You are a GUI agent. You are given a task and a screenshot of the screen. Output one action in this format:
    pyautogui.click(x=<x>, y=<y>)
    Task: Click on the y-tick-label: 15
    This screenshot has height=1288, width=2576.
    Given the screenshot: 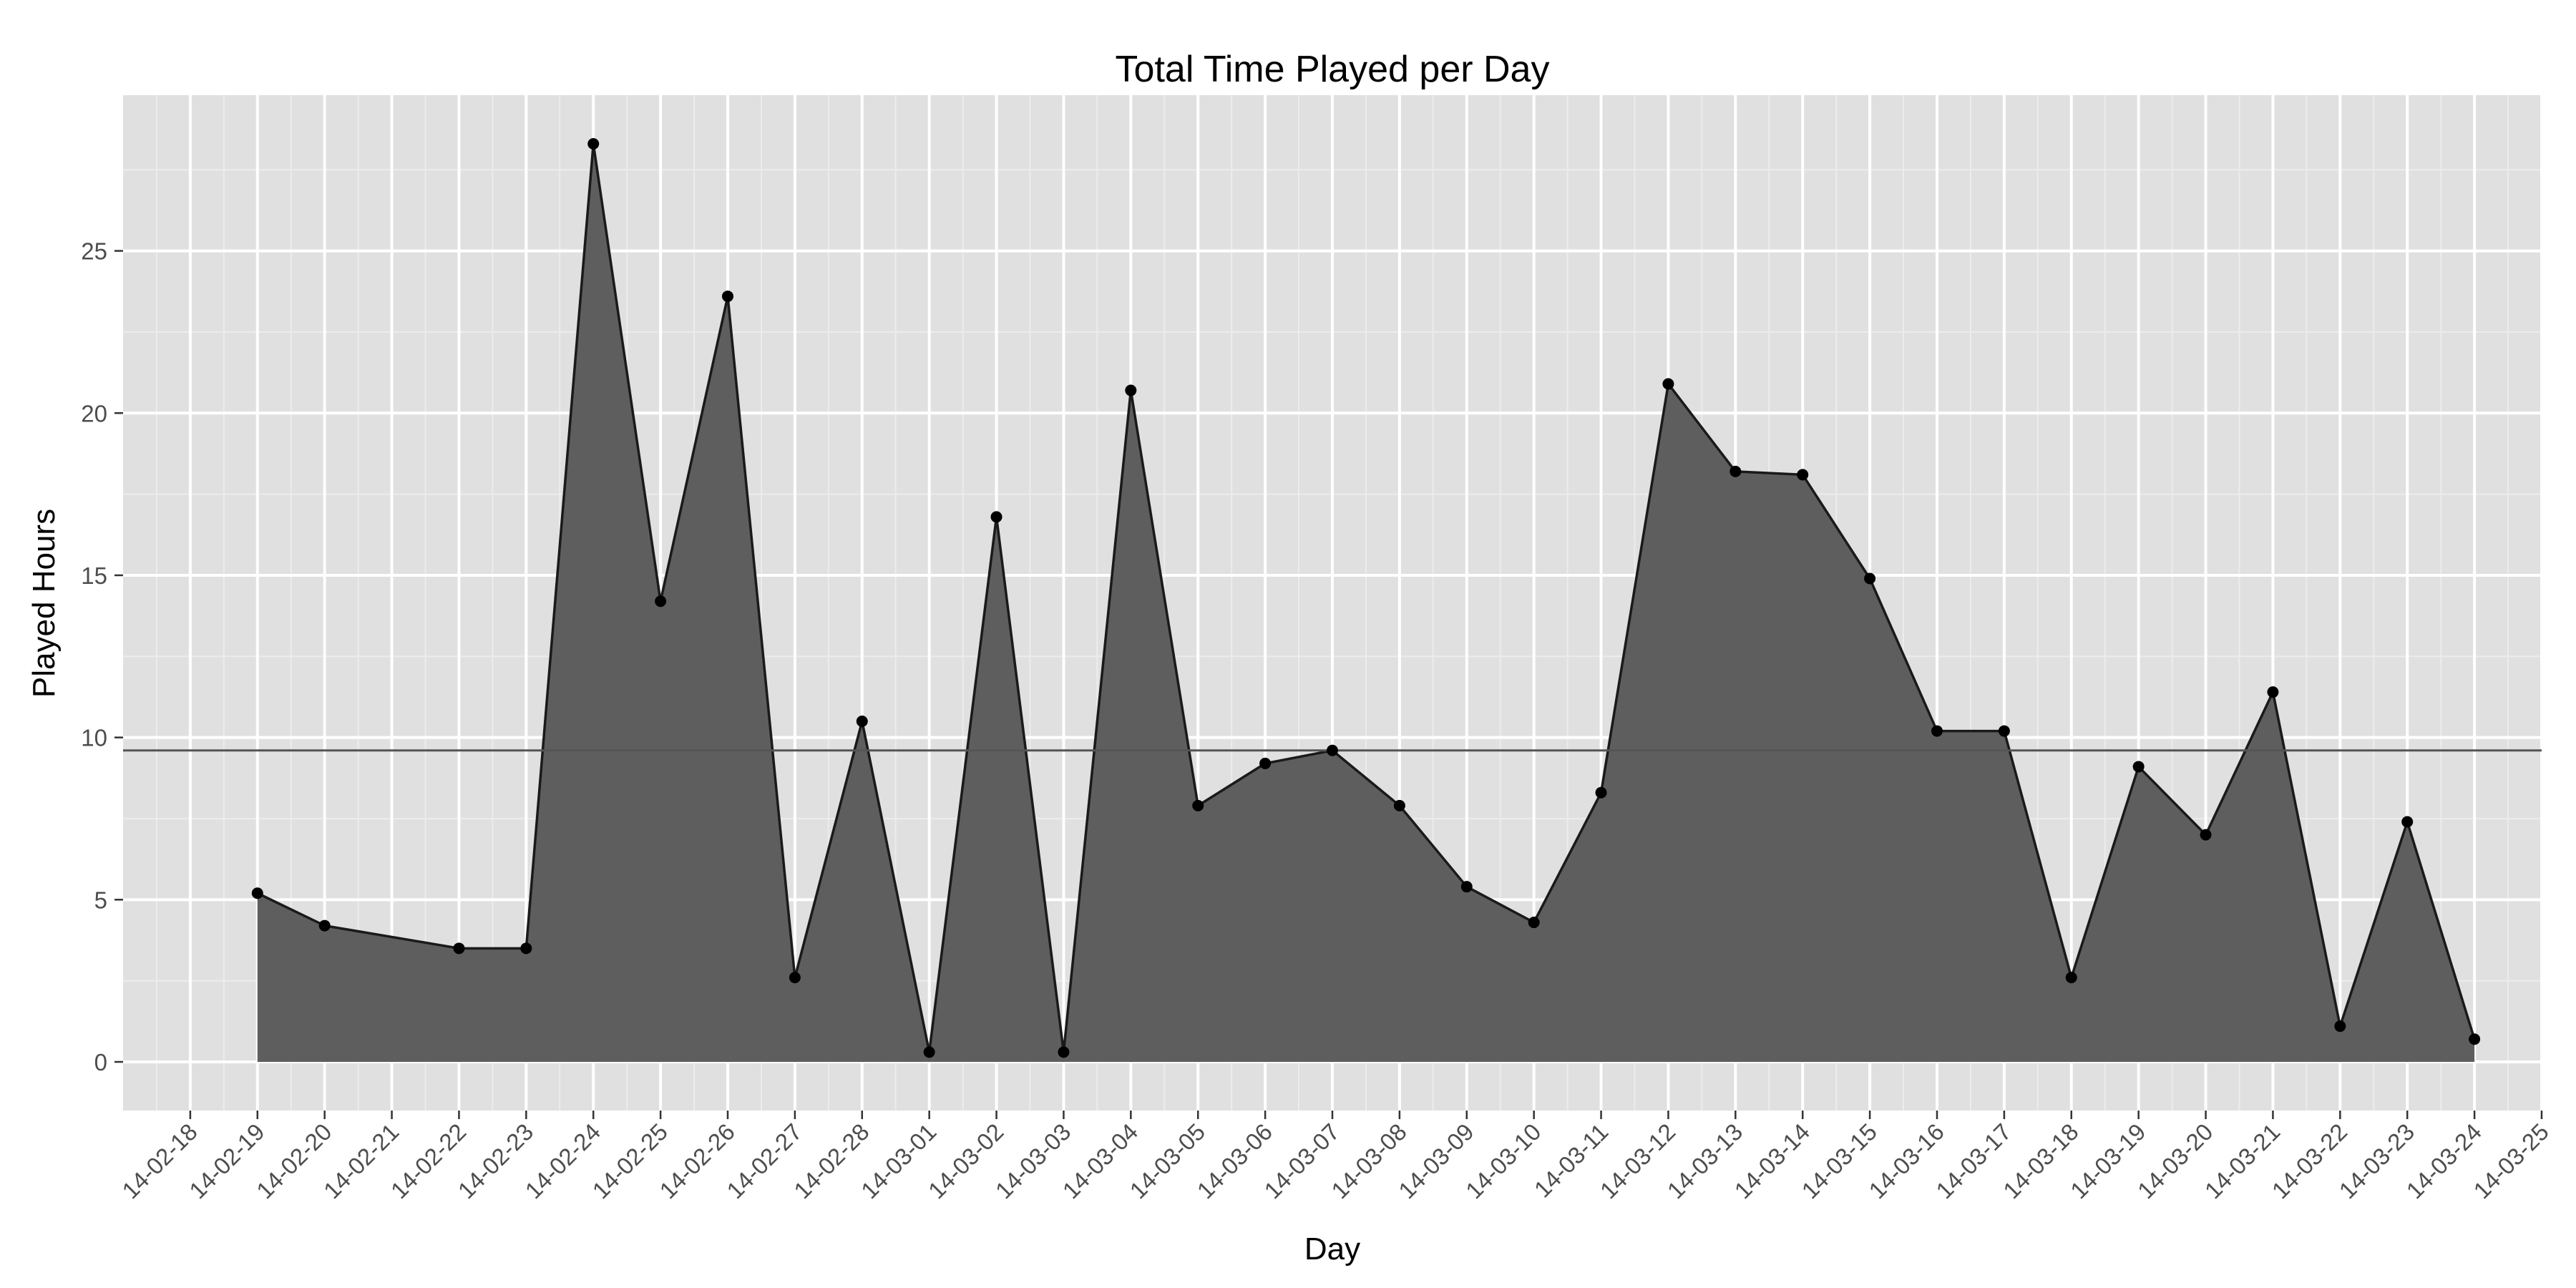 What is the action you would take?
    pyautogui.click(x=94, y=575)
    